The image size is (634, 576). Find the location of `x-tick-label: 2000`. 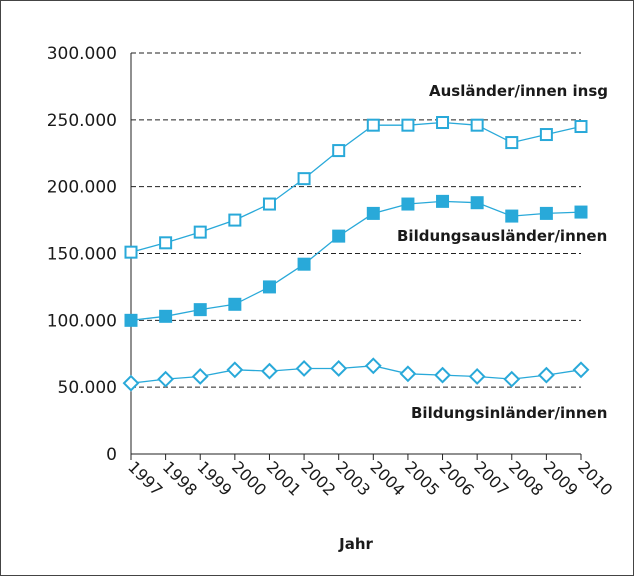

x-tick-label: 2000 is located at coordinates (249, 478).